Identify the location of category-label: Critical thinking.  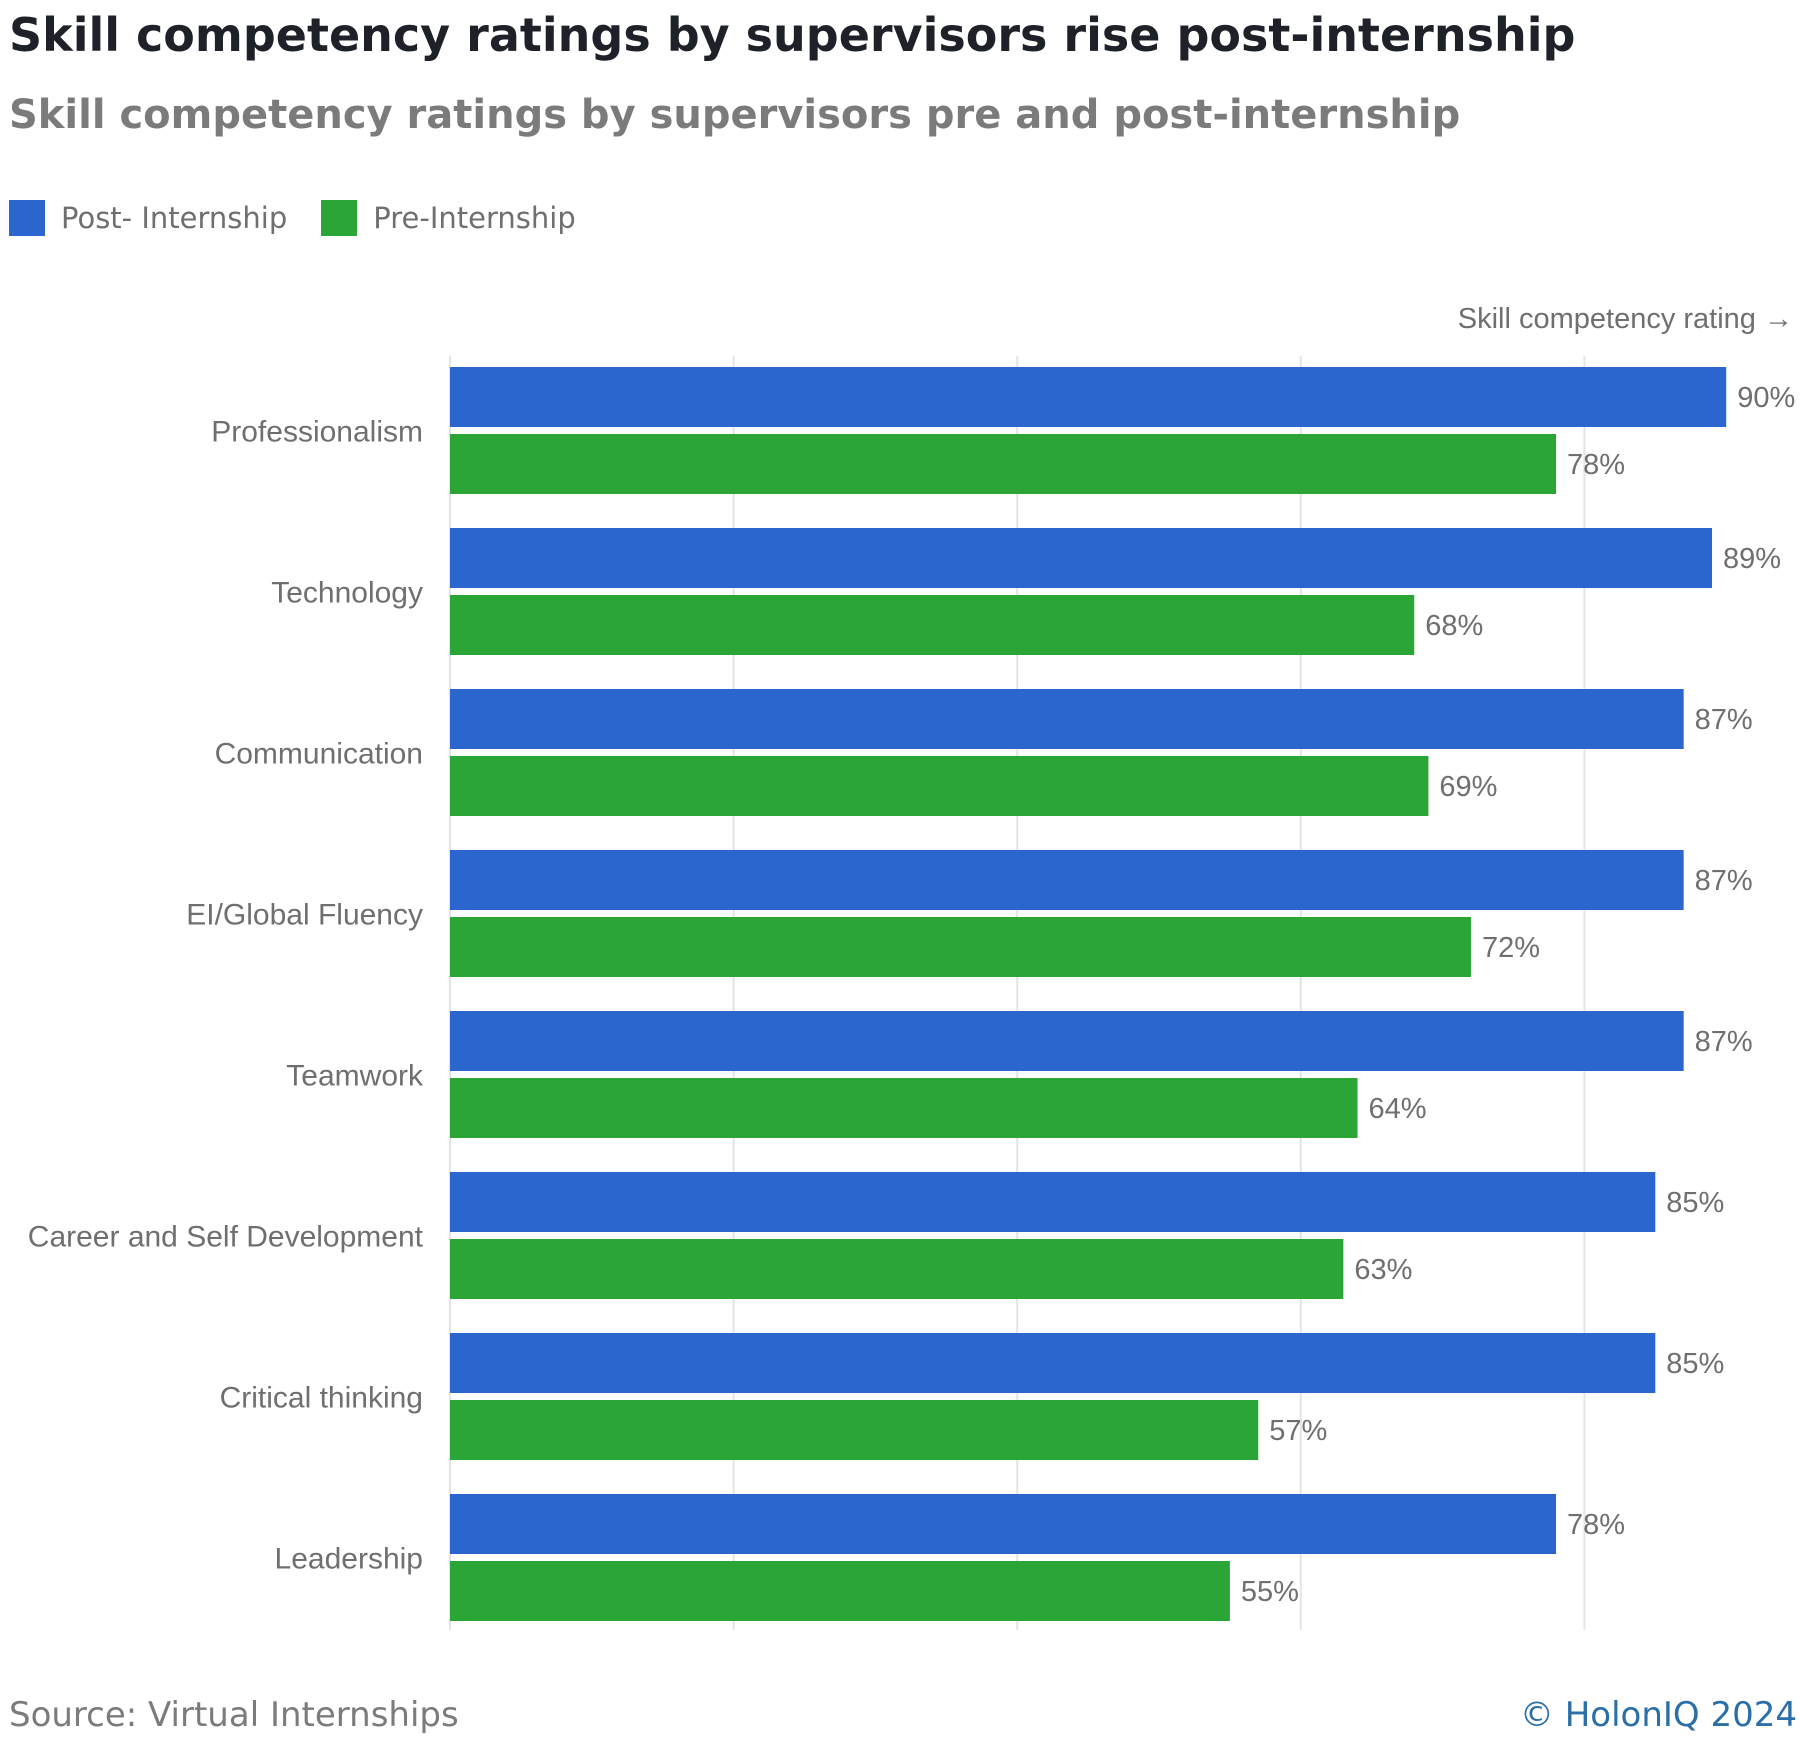
(321, 1398).